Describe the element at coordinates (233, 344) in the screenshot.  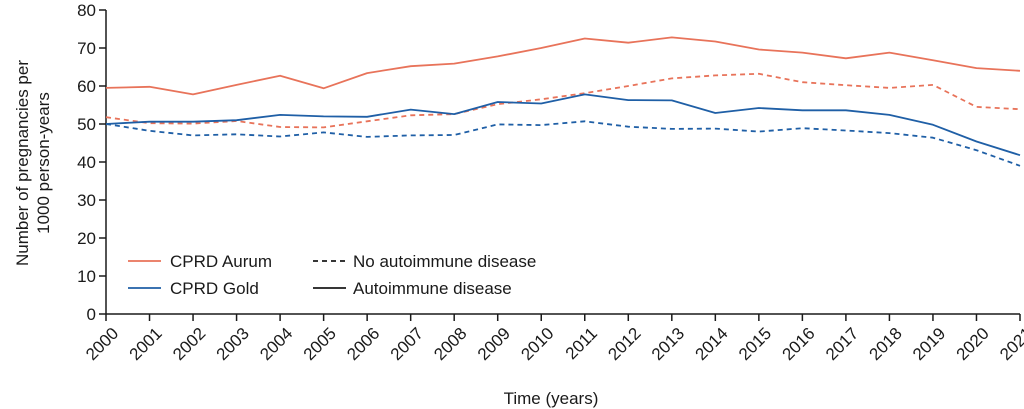
I see `x-tick-label: 2003` at that location.